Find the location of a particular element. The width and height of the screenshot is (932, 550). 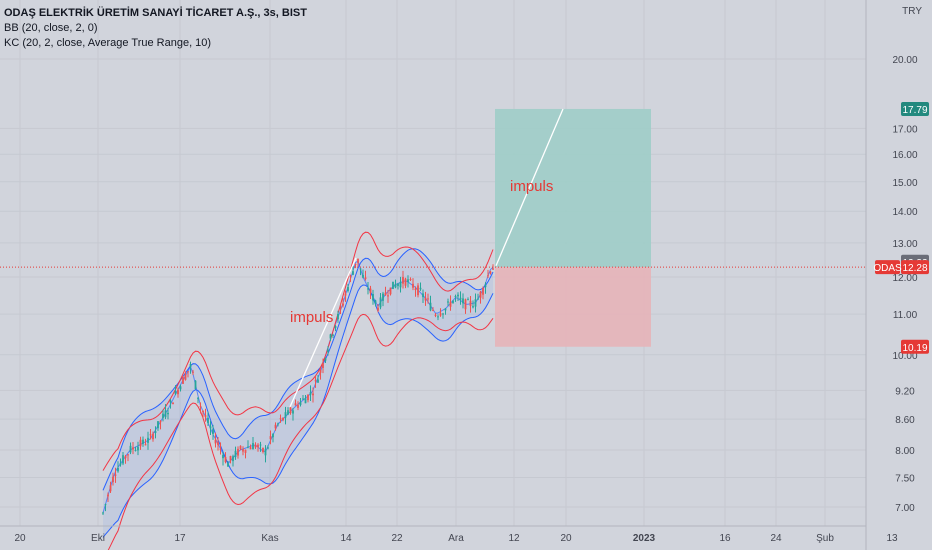

risk-reward-zones is located at coordinates (573, 227).